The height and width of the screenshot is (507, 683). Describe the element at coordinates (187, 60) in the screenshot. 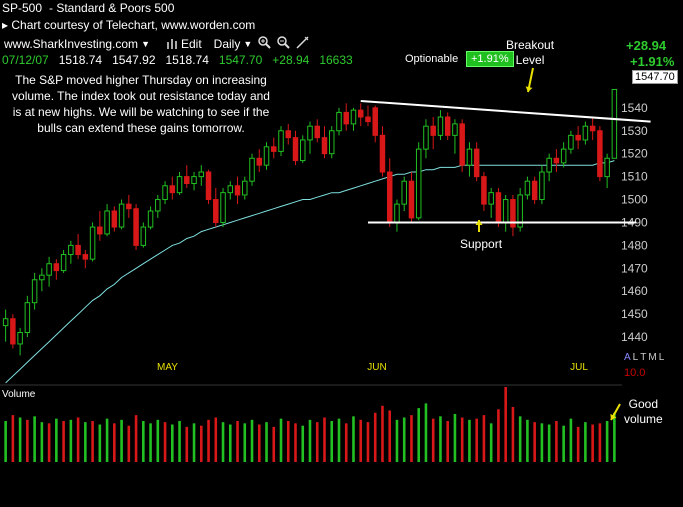

I see `quote-low: 1518.74` at that location.